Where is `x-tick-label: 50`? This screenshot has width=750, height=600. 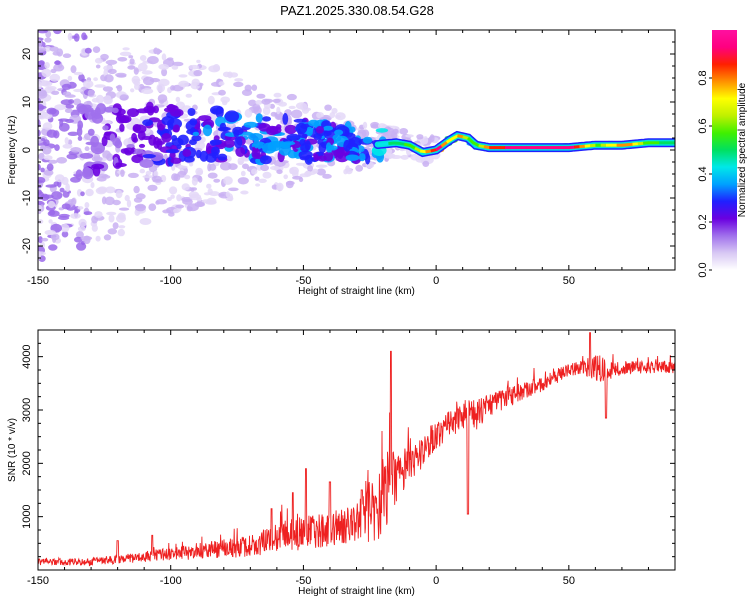
x-tick-label: 50 is located at coordinates (569, 281).